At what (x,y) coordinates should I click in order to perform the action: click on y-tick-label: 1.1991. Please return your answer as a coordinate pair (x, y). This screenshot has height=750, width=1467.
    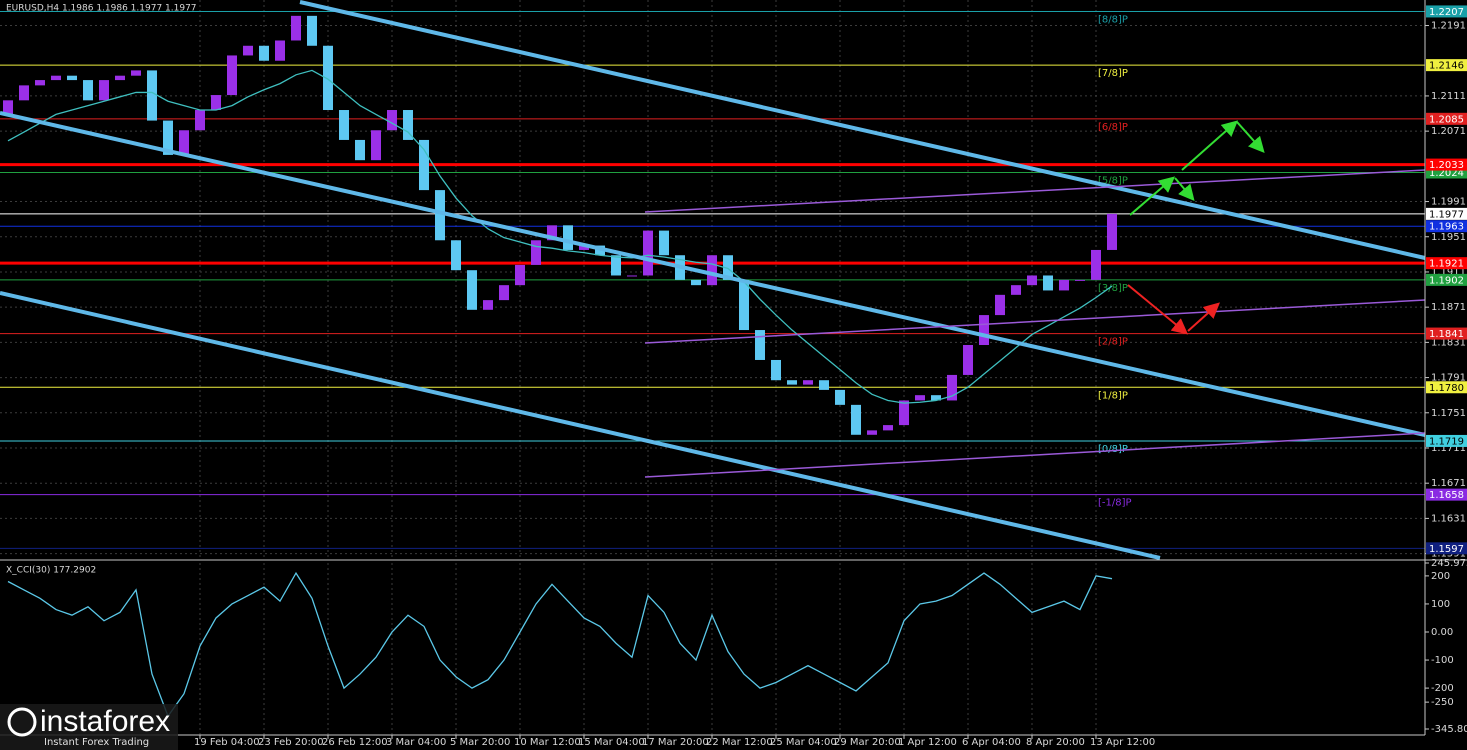
    Looking at the image, I should click on (1448, 202).